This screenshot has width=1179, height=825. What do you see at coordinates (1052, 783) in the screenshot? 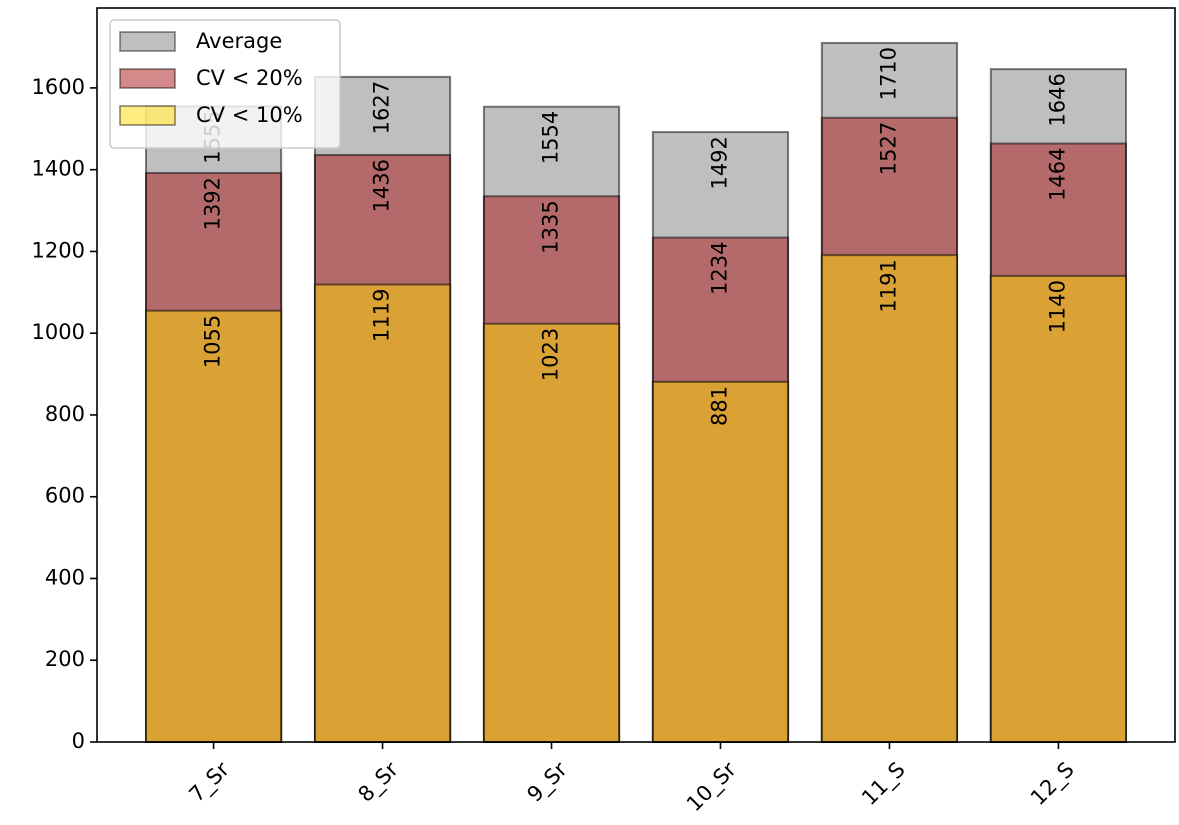
I see `x-tick-label: 12_S` at bounding box center [1052, 783].